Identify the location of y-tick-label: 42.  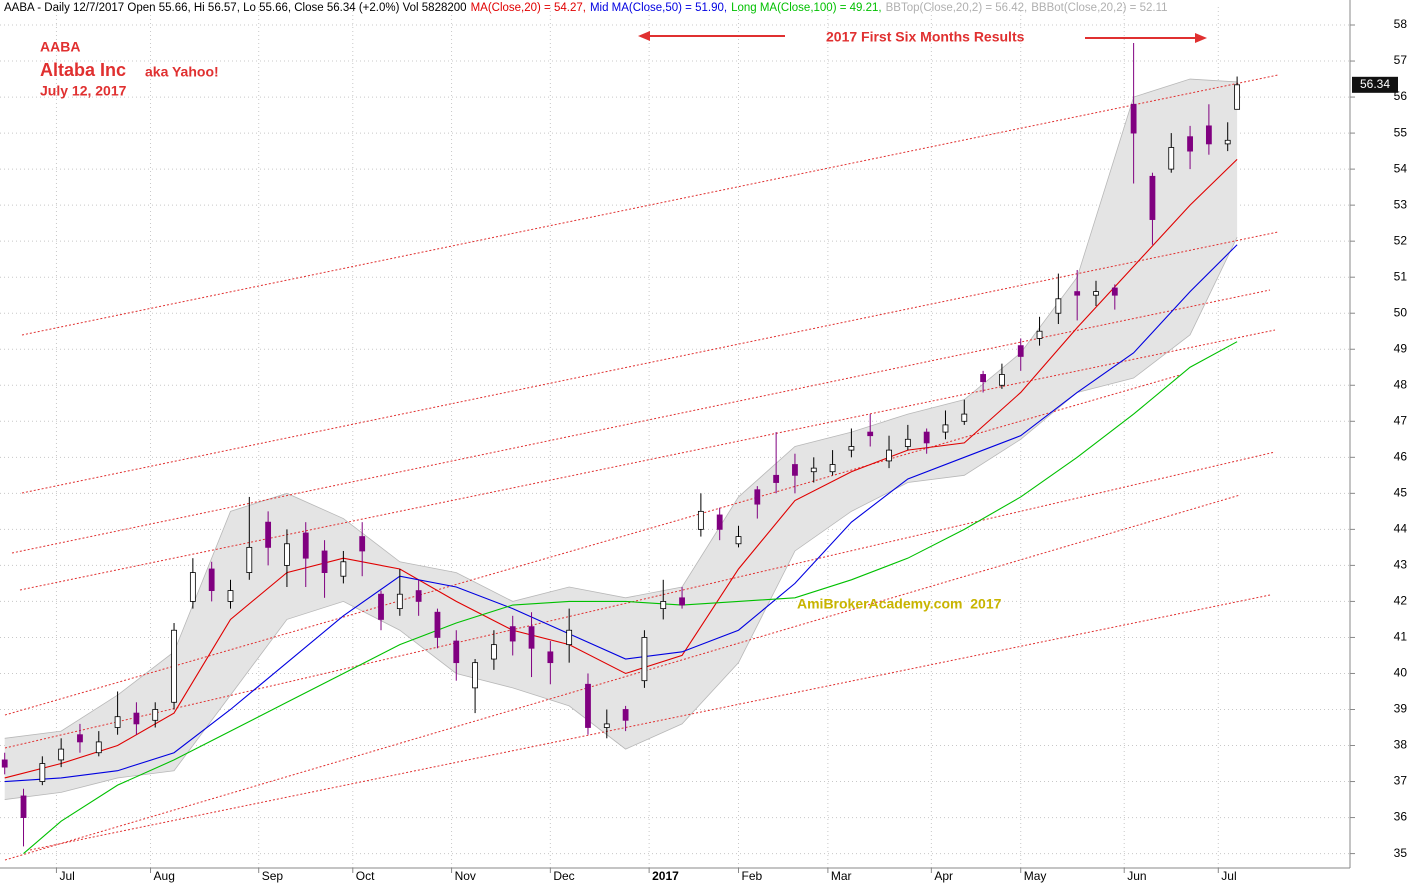
(1401, 601).